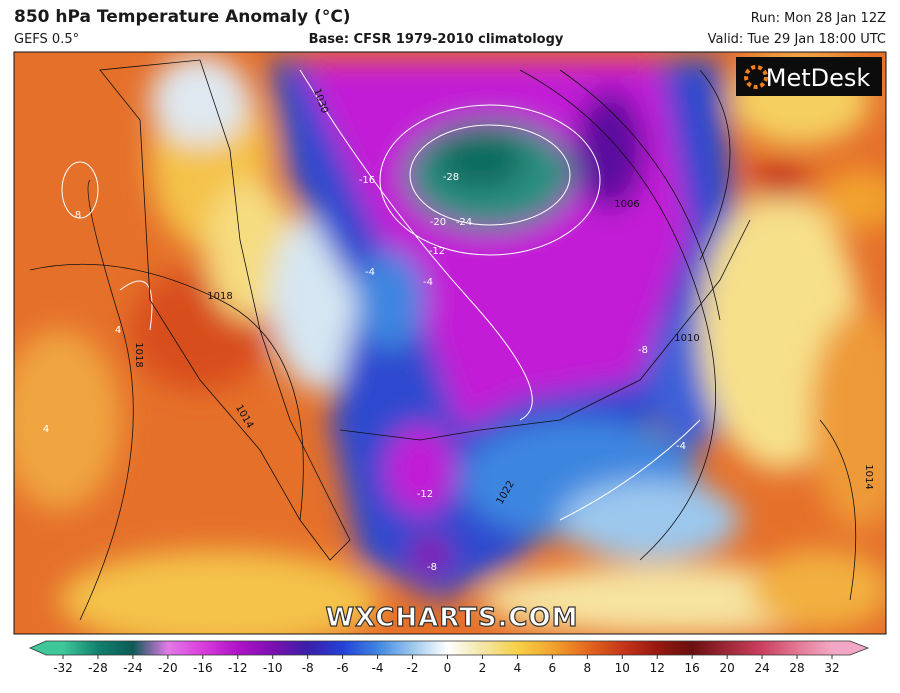 The height and width of the screenshot is (693, 900). Describe the element at coordinates (46, 39) in the screenshot. I see `model: GEFS 0.5°` at that location.